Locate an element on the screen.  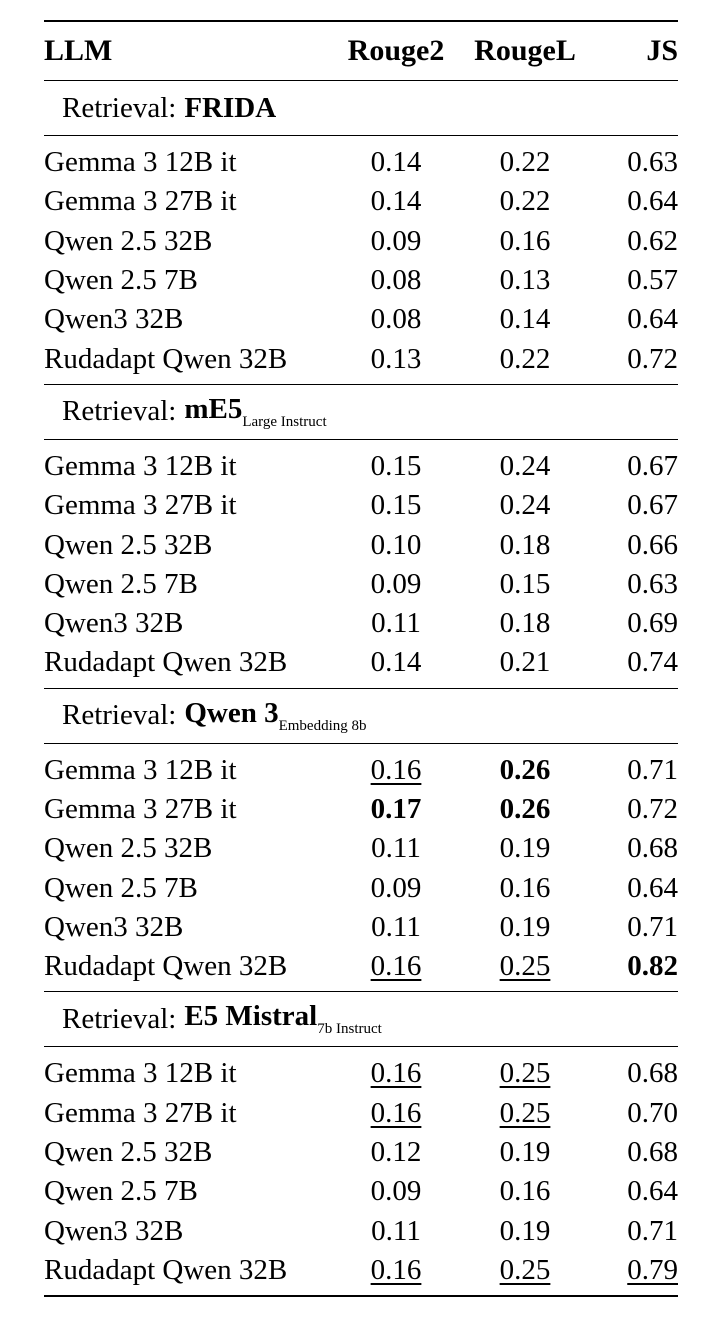
table-row: Qwen 2.5 32B 0.12 0.19 0.68 is located at coordinates (361, 1152).